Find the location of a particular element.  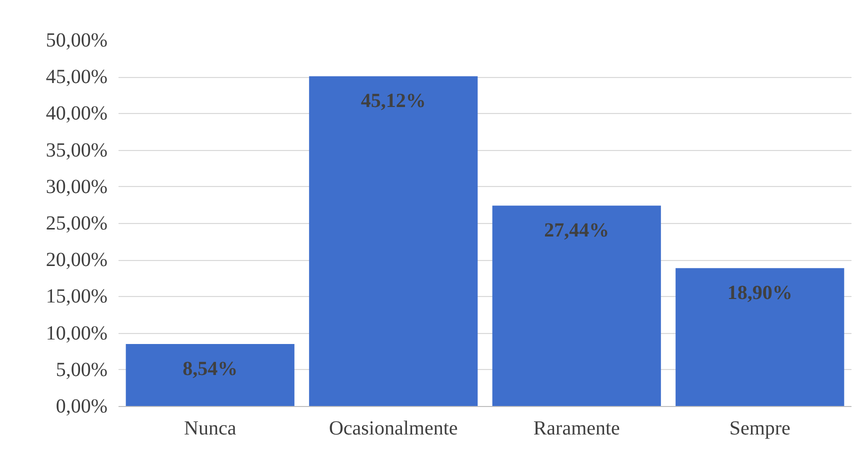

y-tick-label: 0,00% is located at coordinates (82, 407).